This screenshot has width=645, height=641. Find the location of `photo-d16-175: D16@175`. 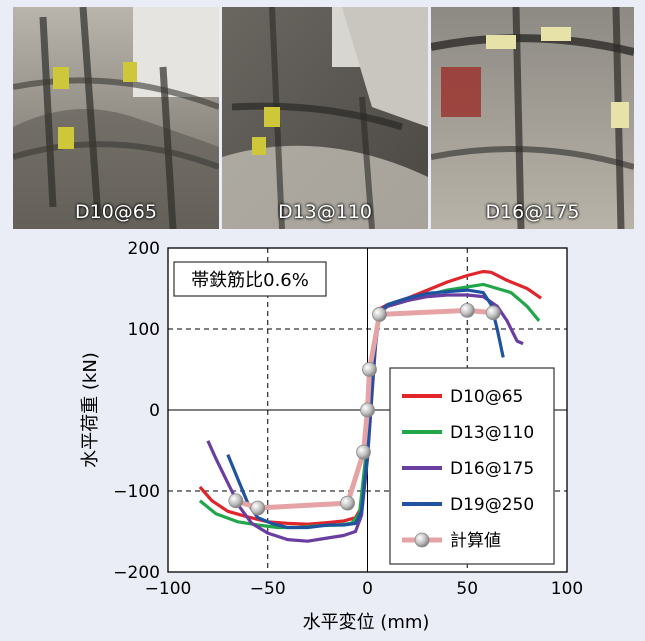

photo-d16-175: D16@175 is located at coordinates (532, 118).